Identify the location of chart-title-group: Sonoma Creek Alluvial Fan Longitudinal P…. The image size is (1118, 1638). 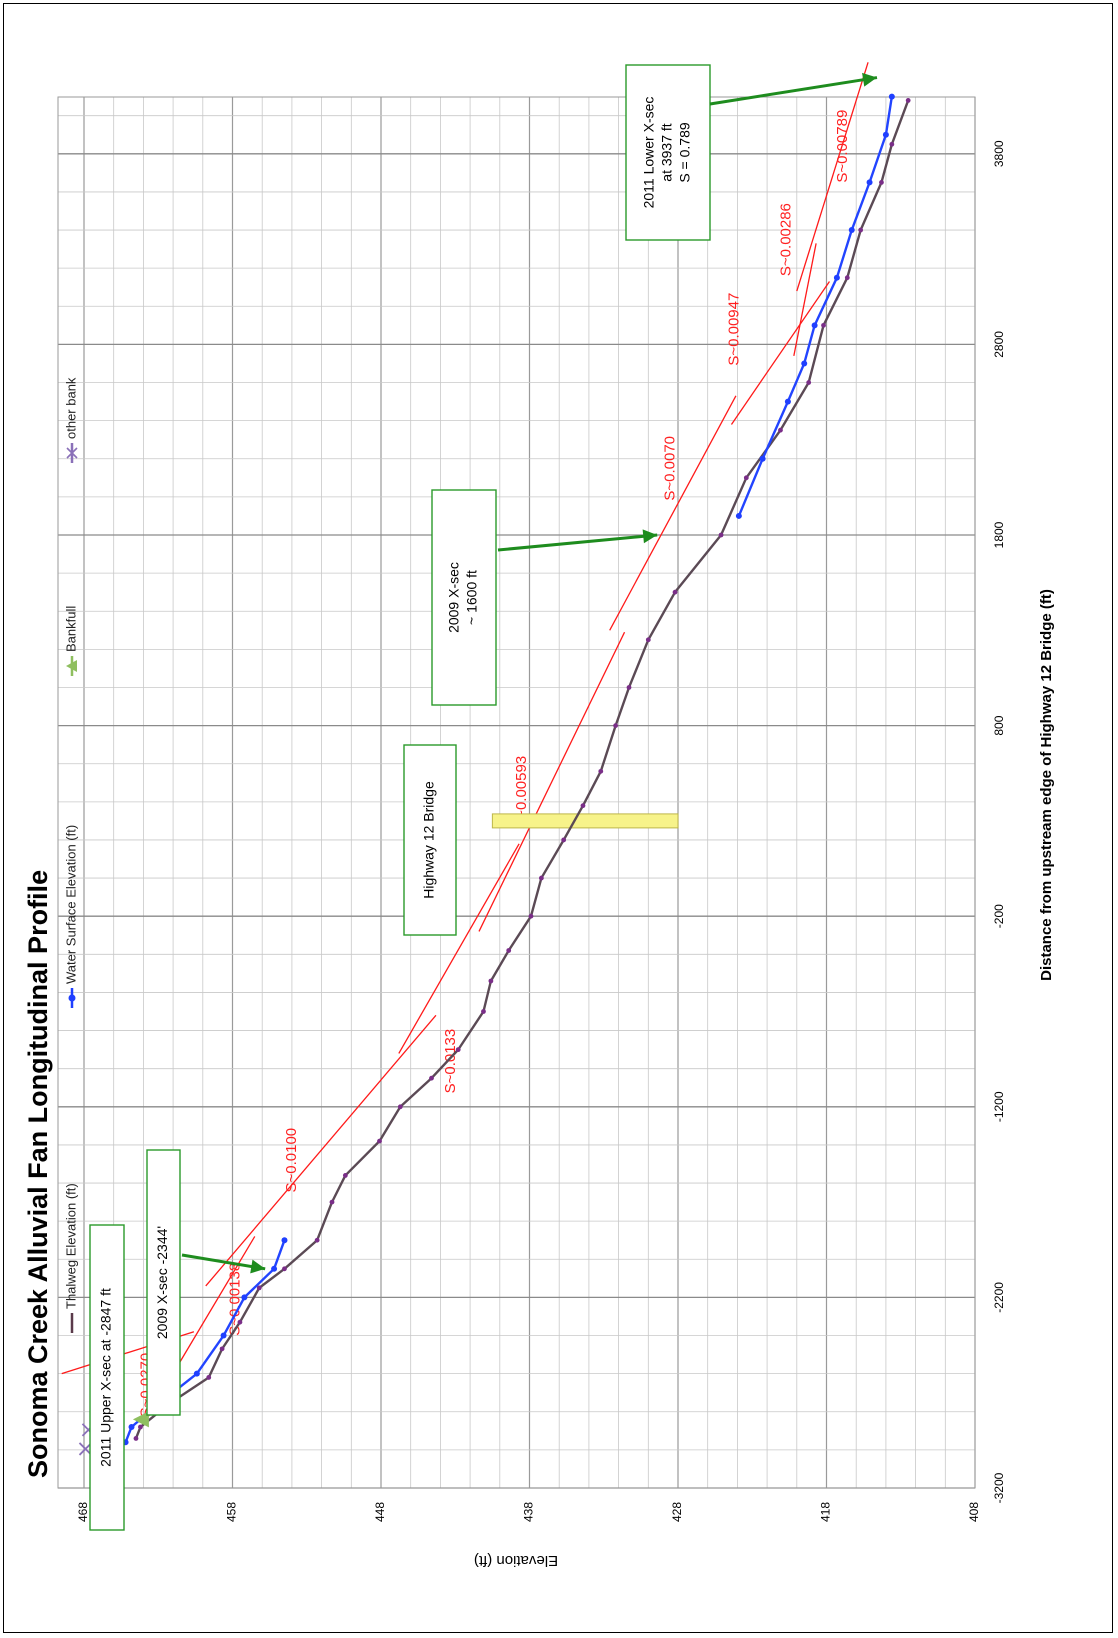
(38, 1174).